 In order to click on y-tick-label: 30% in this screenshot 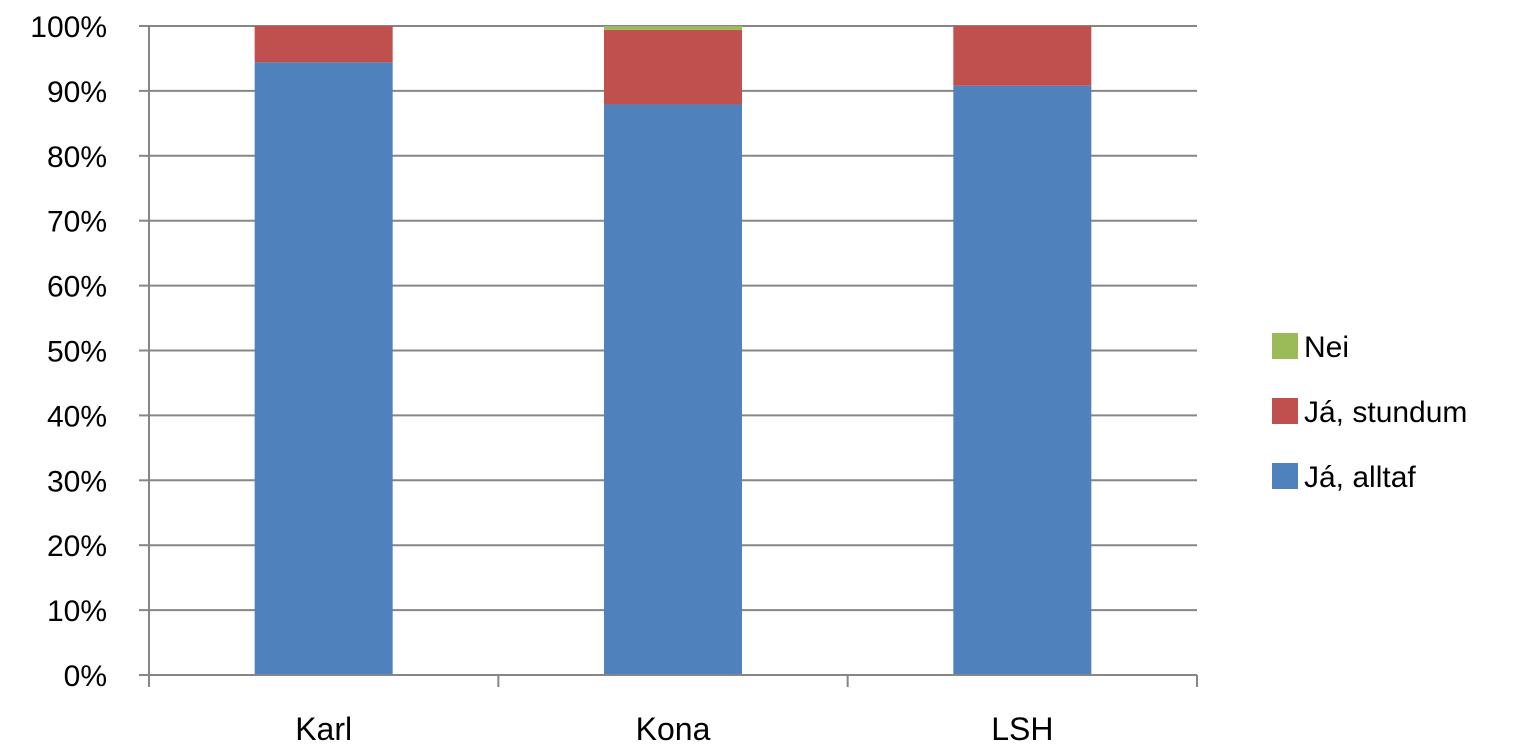, I will do `click(77, 481)`.